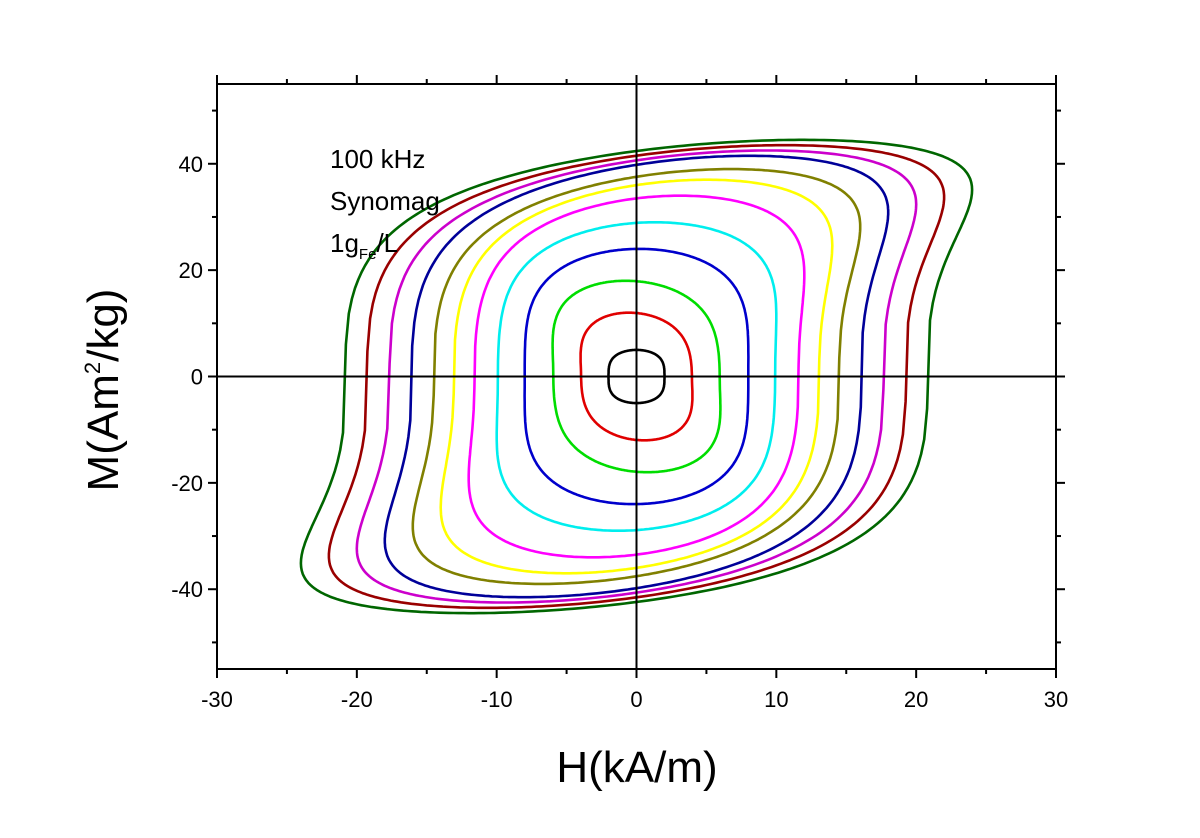 The height and width of the screenshot is (838, 1200). What do you see at coordinates (387, 243) in the screenshot?
I see `annotation-concentration-rest: /L` at bounding box center [387, 243].